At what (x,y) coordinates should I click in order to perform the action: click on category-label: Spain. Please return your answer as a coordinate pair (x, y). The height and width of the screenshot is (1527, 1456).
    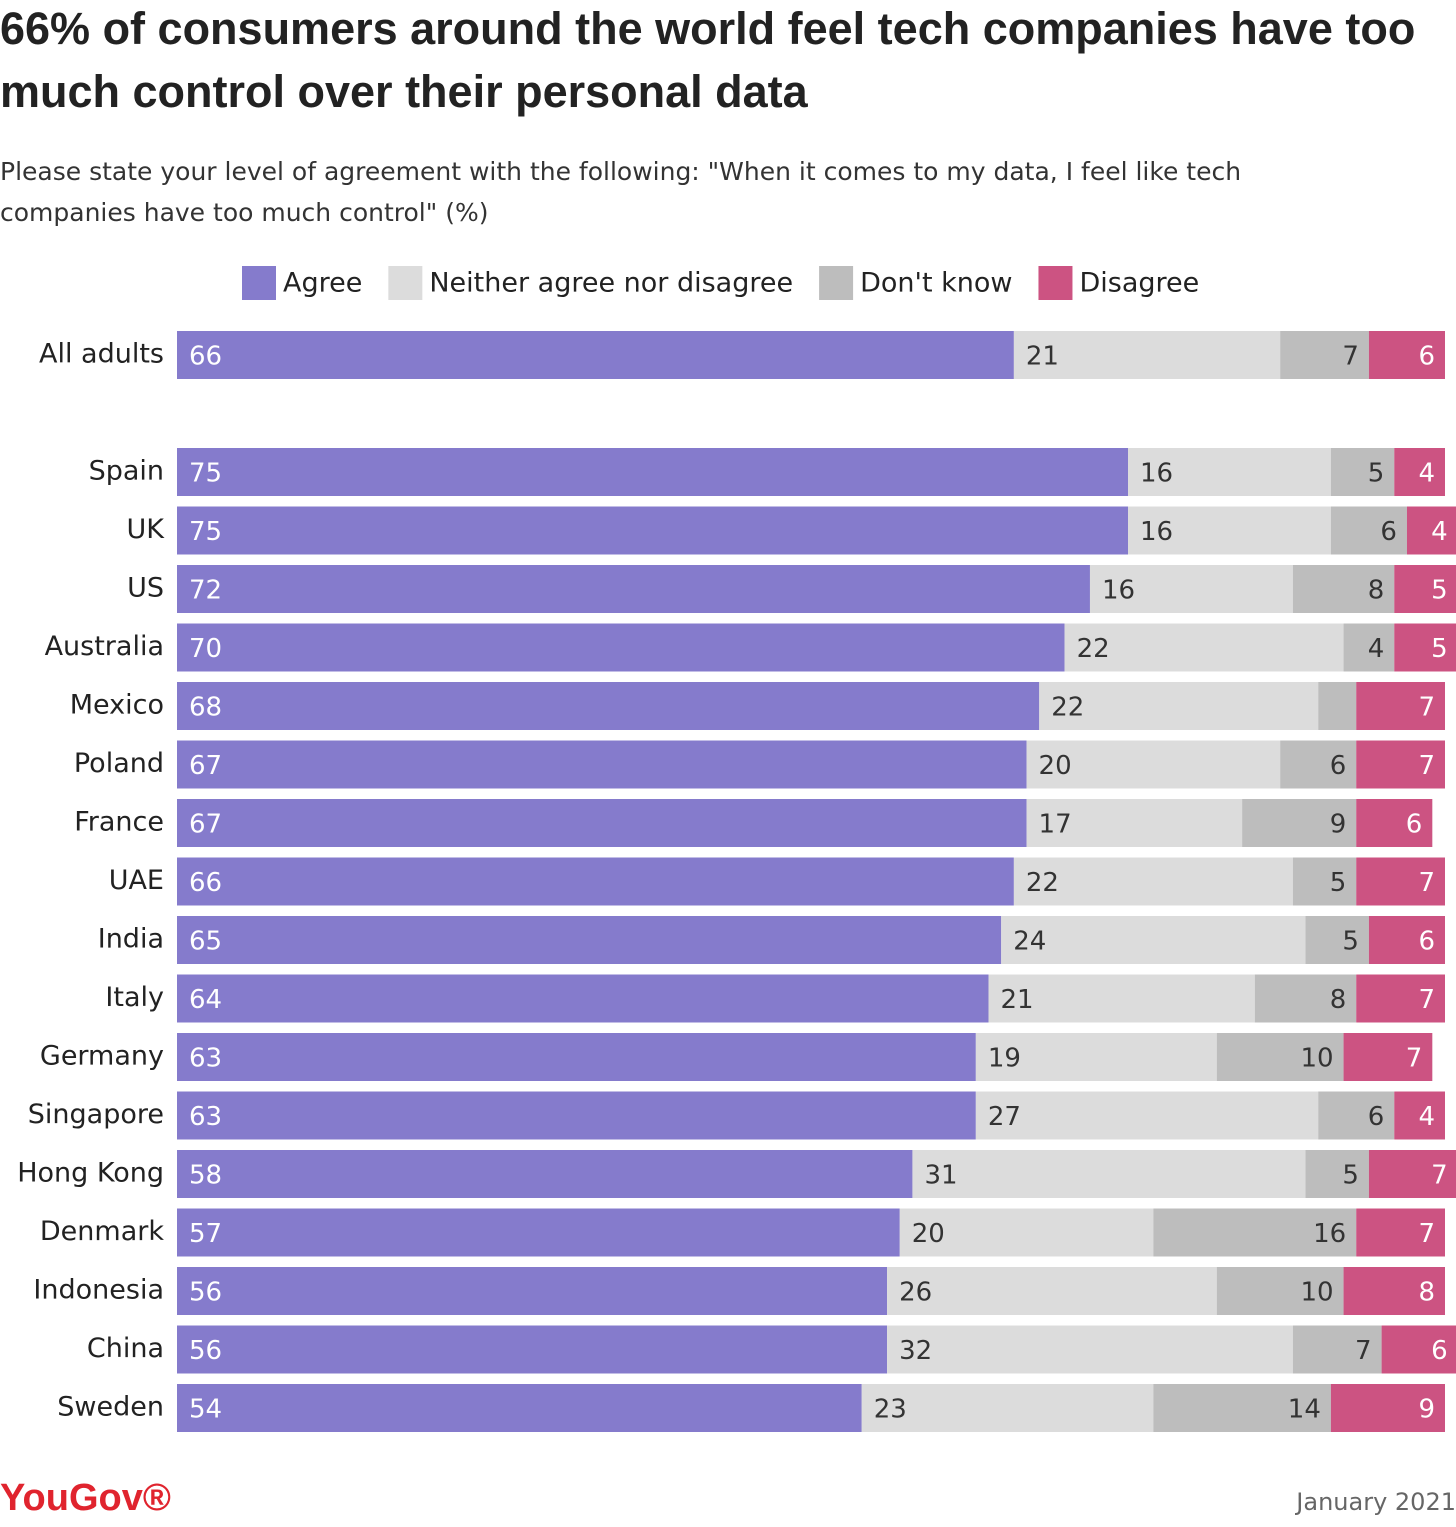
    Looking at the image, I should click on (126, 471).